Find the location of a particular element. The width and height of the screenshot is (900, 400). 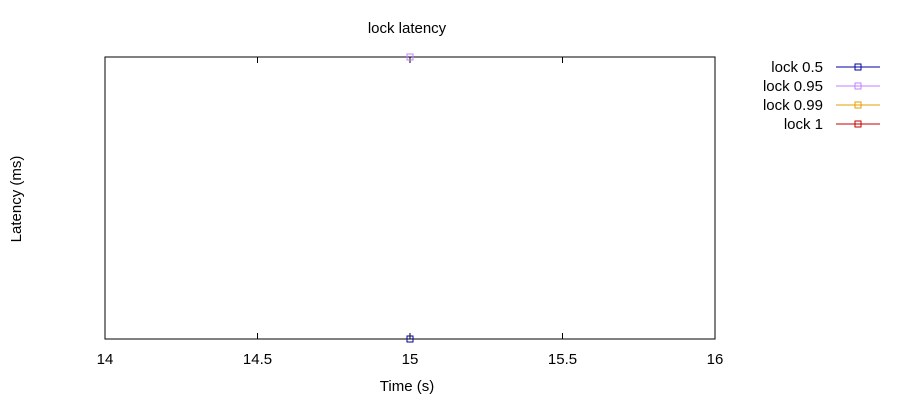

legend-item: lock 0.99 is located at coordinates (821, 105).